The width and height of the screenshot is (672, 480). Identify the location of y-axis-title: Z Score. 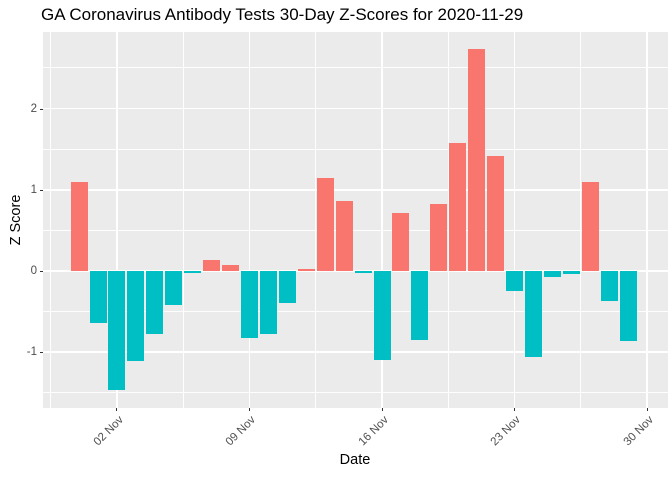
(16, 220).